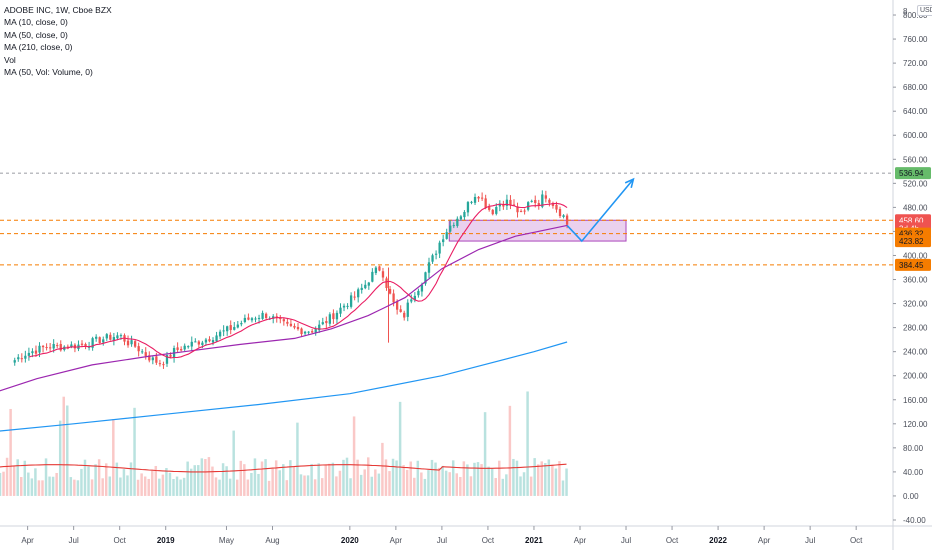 The width and height of the screenshot is (932, 550). What do you see at coordinates (36, 34) in the screenshot?
I see `legend-ma50: MA (50, close, 0)` at bounding box center [36, 34].